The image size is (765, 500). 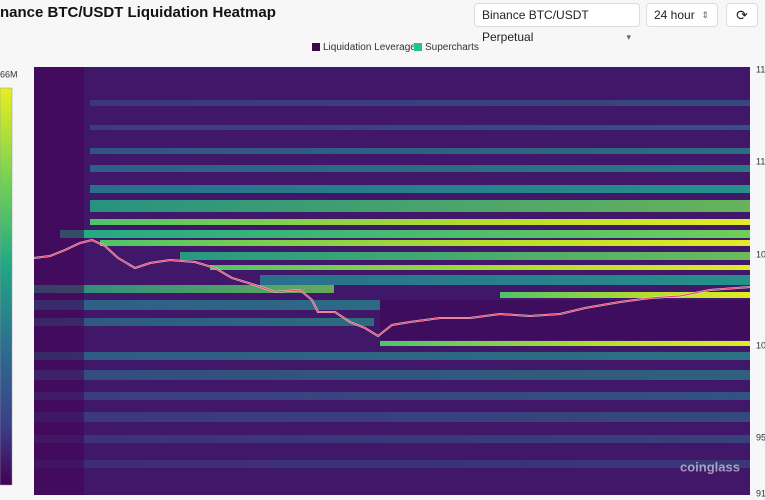 What do you see at coordinates (452, 47) in the screenshot?
I see `legend-label: Supercharts` at bounding box center [452, 47].